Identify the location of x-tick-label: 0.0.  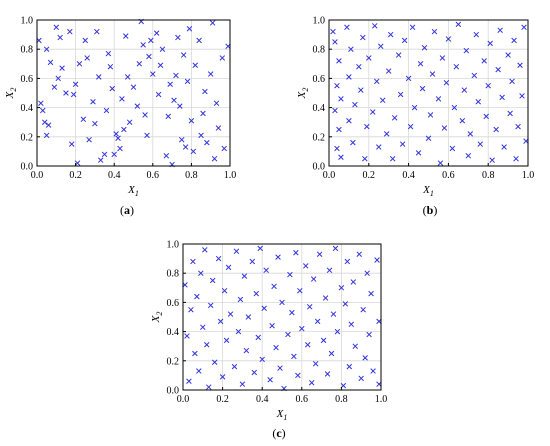
(183, 399).